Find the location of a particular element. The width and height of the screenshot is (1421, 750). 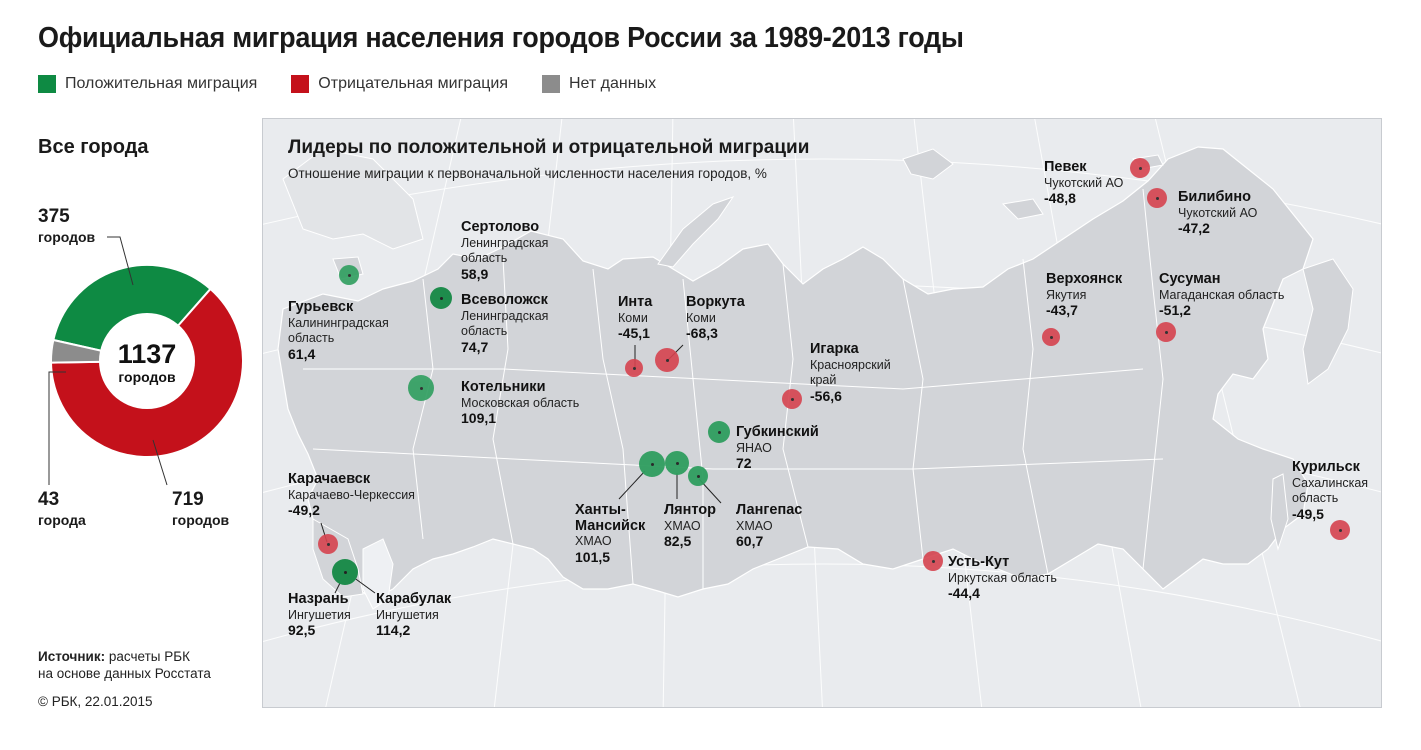

marker-verkhoyansk is located at coordinates (1051, 337).